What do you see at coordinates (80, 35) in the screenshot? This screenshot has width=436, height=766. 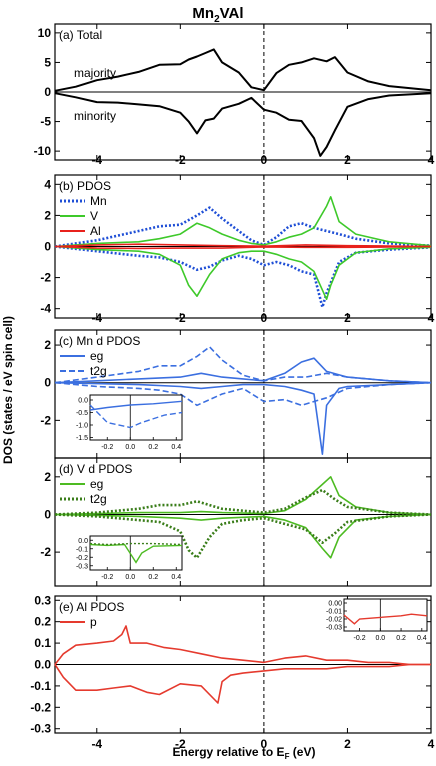 I see `panel-label: (a) Total` at bounding box center [80, 35].